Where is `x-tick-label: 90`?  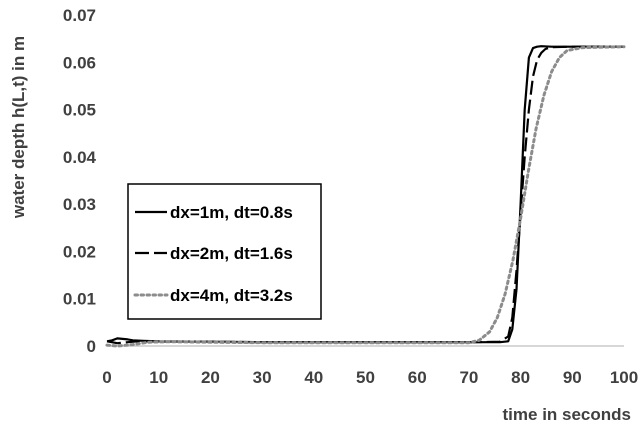
x-tick-label: 90 is located at coordinates (572, 377).